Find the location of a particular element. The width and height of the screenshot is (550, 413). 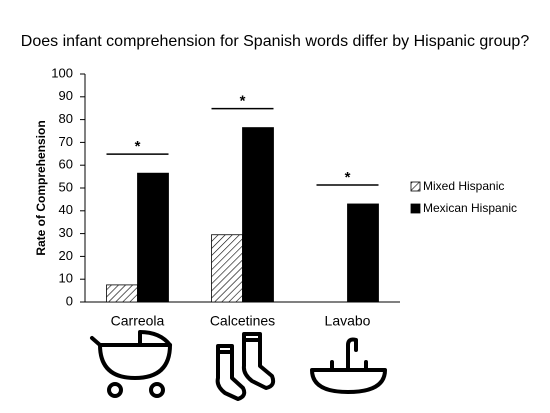

y-tick-label: 20 is located at coordinates (66, 255).